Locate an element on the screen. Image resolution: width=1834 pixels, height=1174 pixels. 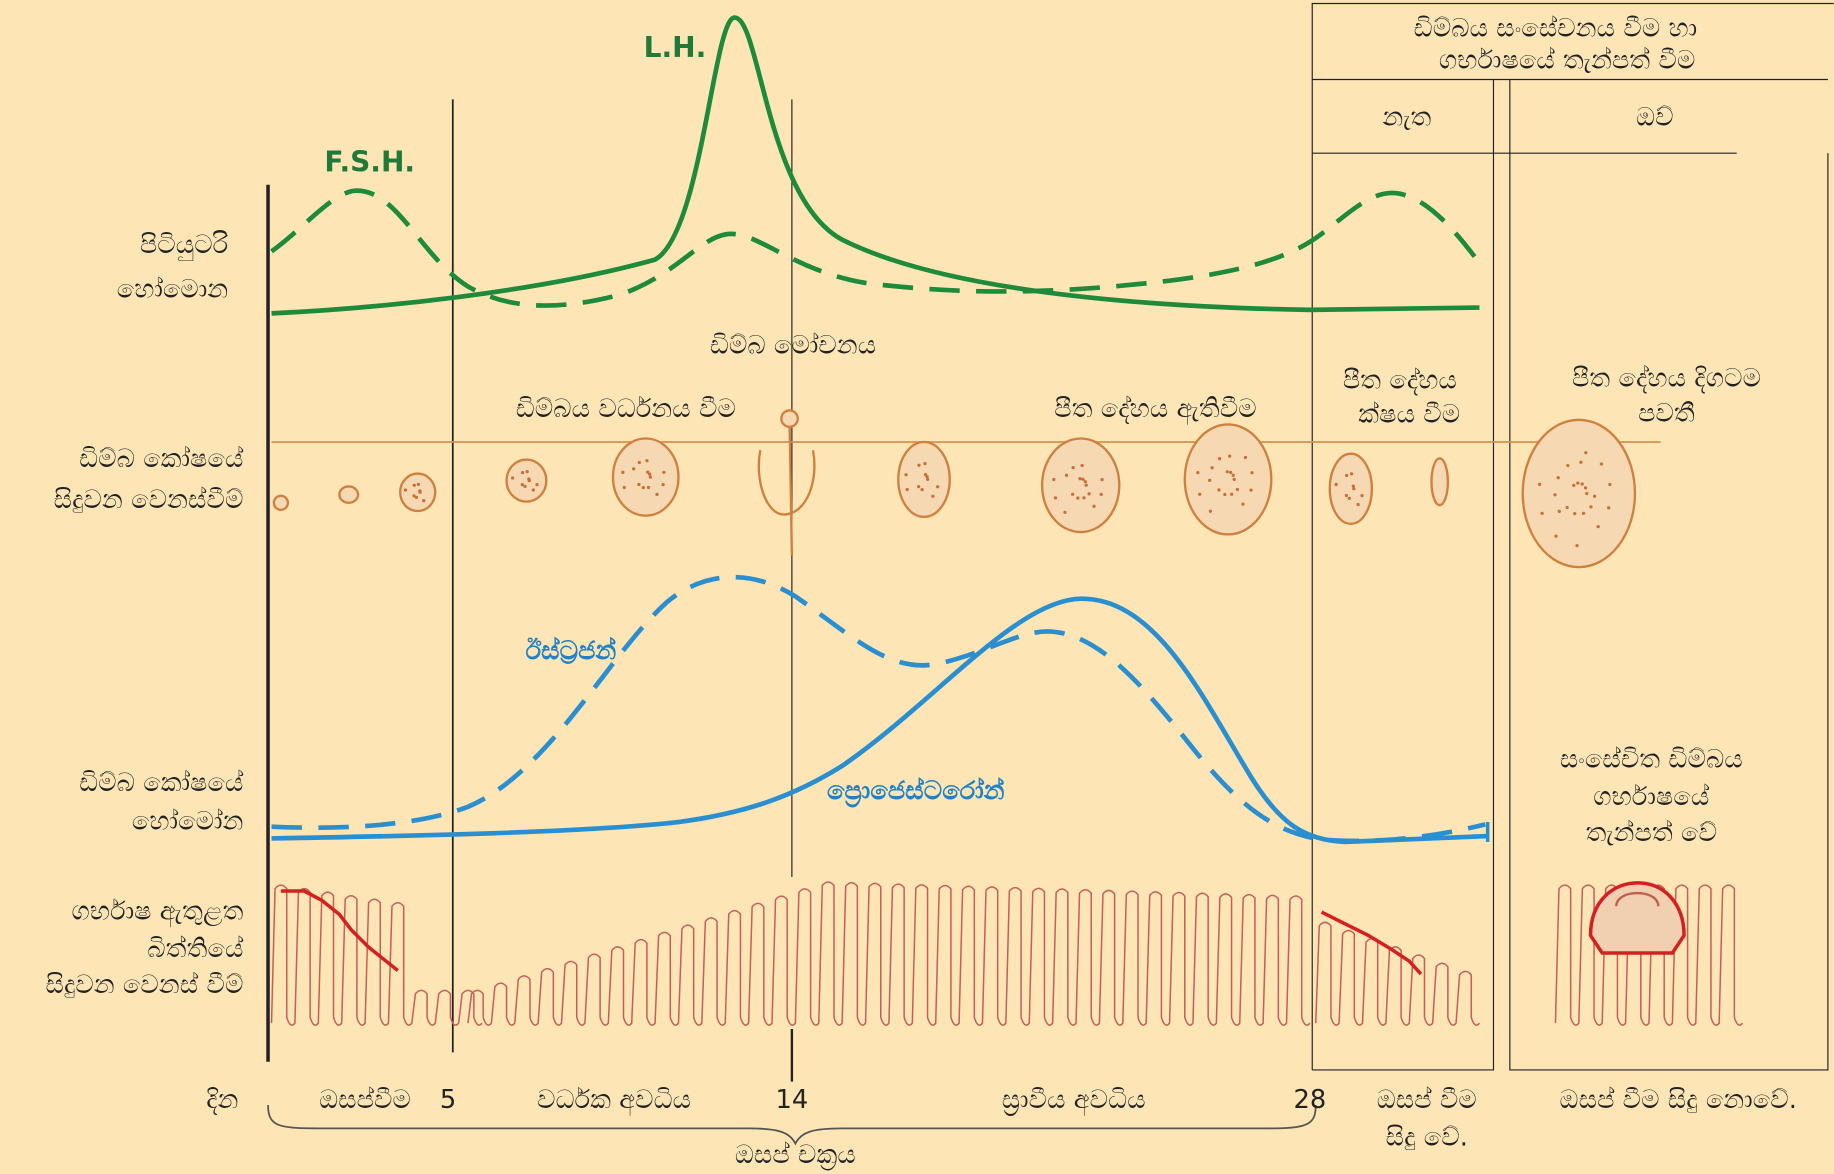
annotation: පීත දේහය ඇතිවීම is located at coordinates (1155, 409).